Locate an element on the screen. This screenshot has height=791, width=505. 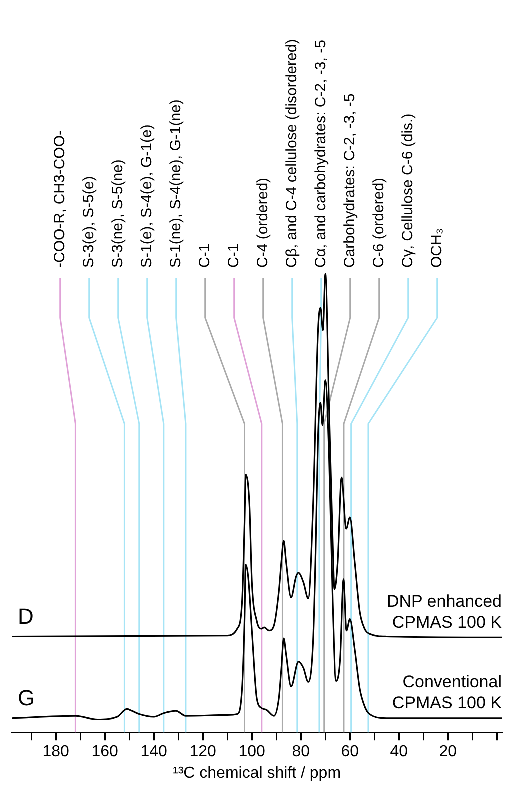
annotation: DNP enhanced CPMAS 100 K is located at coordinates (445, 612).